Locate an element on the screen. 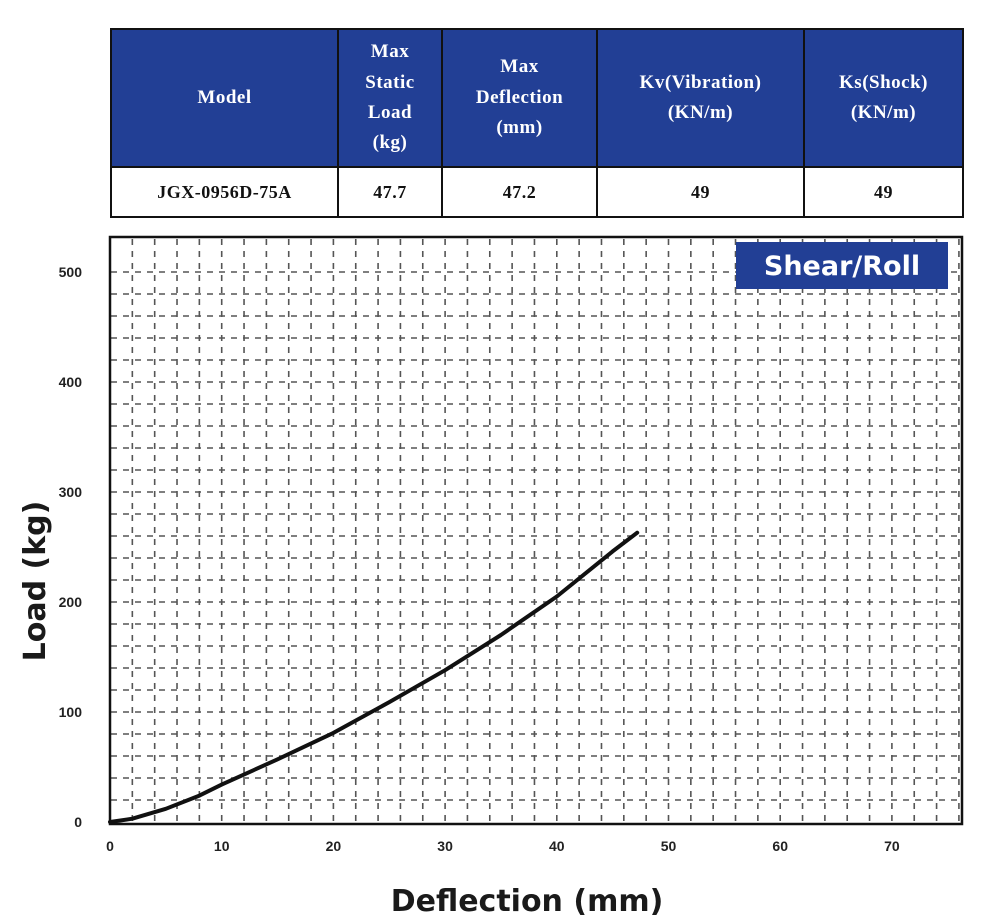  header-kv-vibration: Kv(Vibration) (KN/m) is located at coordinates (700, 98).